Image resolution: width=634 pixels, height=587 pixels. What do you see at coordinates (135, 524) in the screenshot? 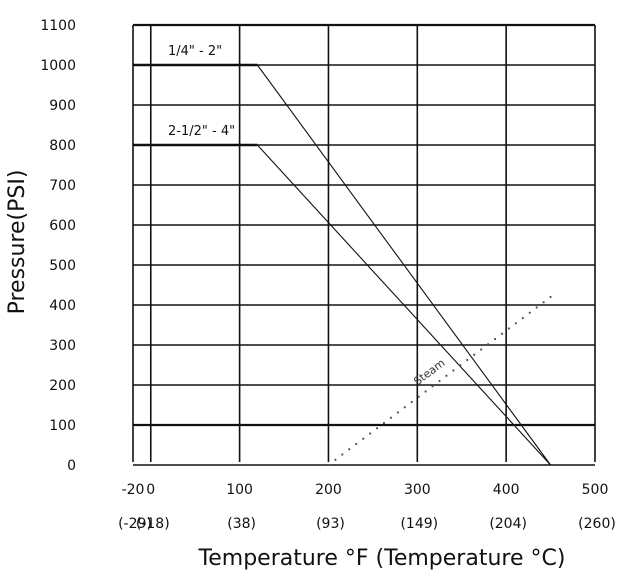
I see `x-celsius-label: (-29)` at bounding box center [135, 524].